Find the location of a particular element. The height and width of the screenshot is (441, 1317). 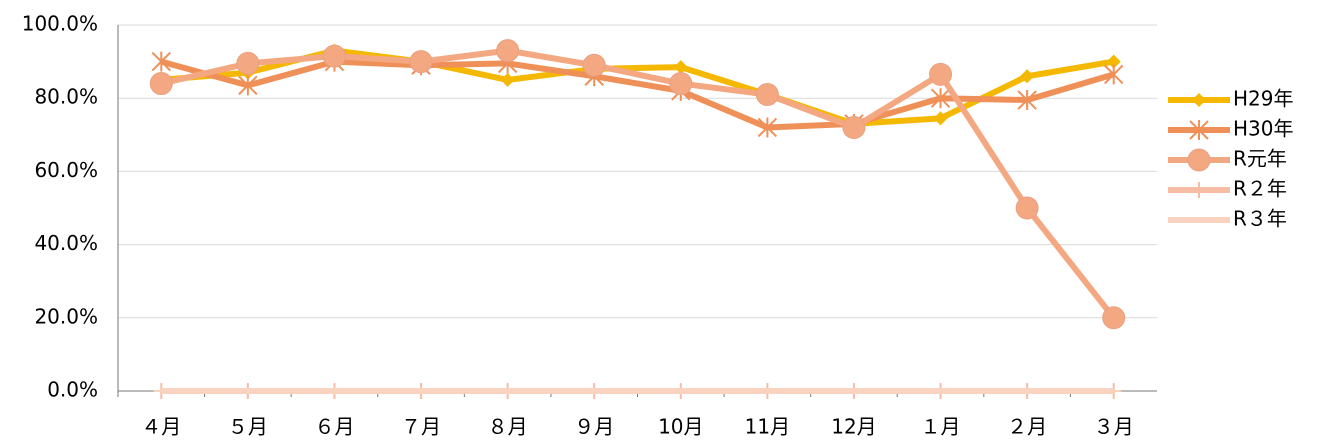

x-tick-label: ７月 is located at coordinates (421, 427).